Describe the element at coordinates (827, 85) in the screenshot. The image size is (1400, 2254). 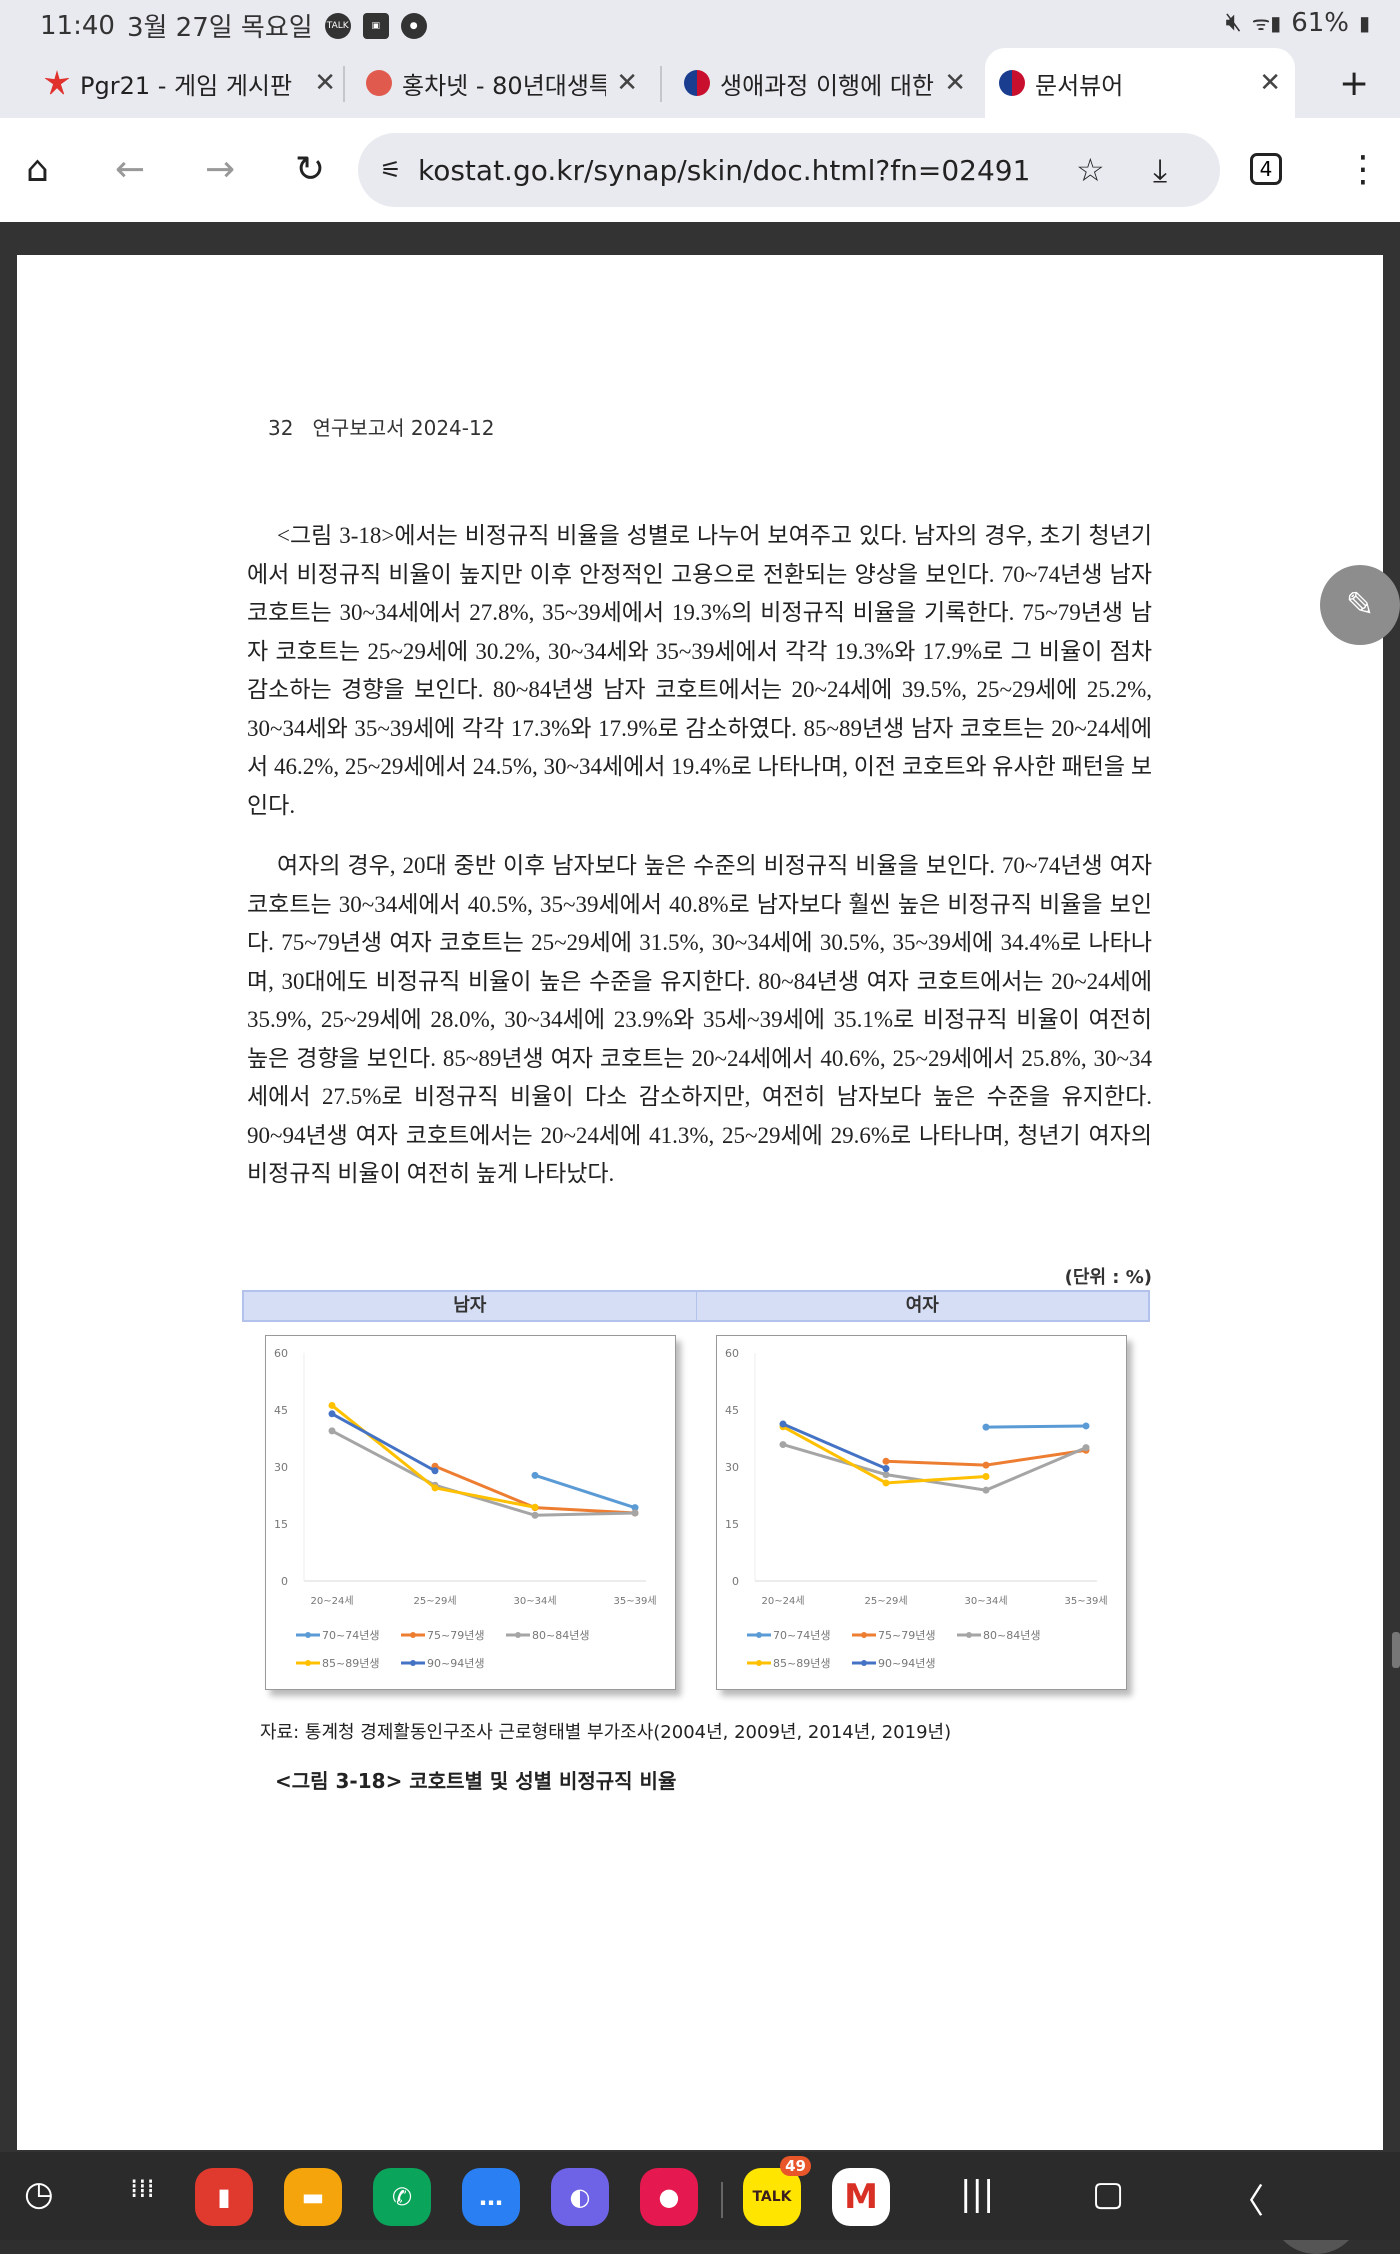
I see `tab-title: 생애과정 이행에 대한` at that location.